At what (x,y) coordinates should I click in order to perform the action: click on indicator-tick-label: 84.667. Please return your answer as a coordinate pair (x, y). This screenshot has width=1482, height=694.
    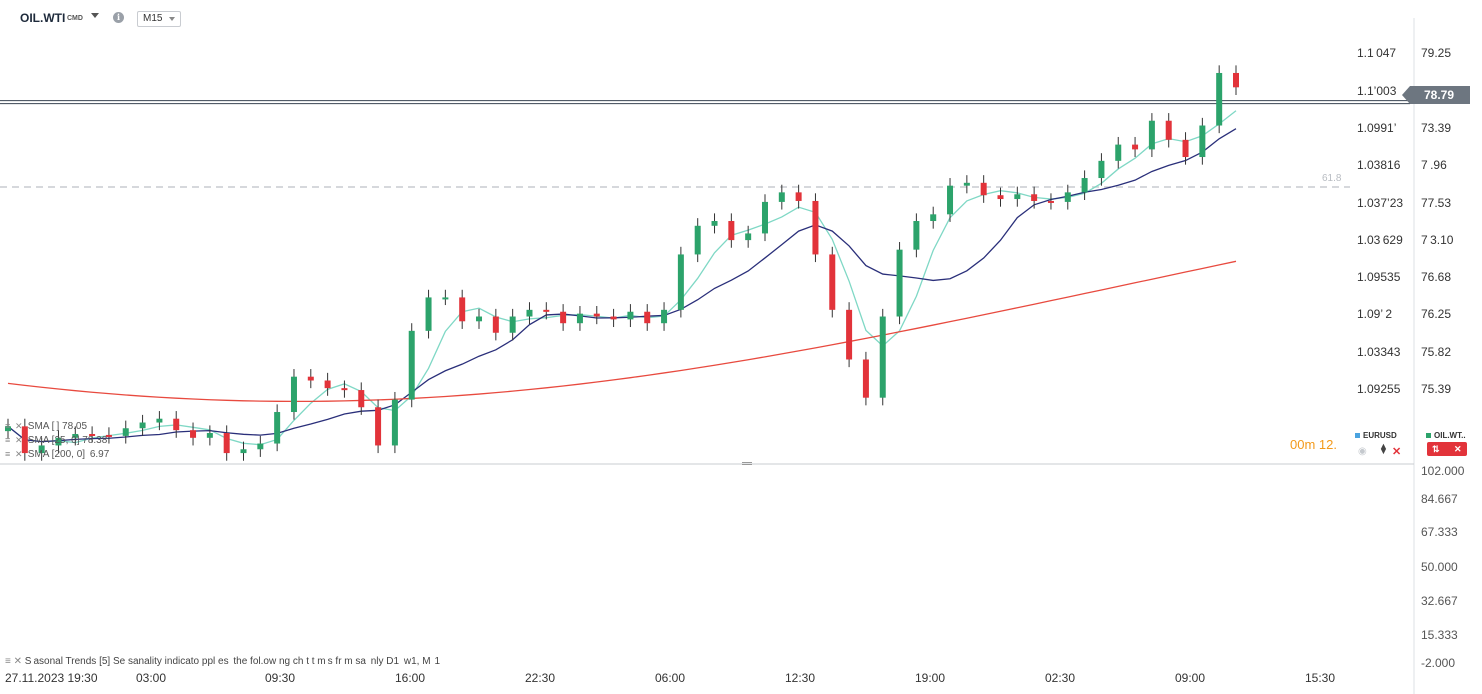
    Looking at the image, I should click on (1439, 499).